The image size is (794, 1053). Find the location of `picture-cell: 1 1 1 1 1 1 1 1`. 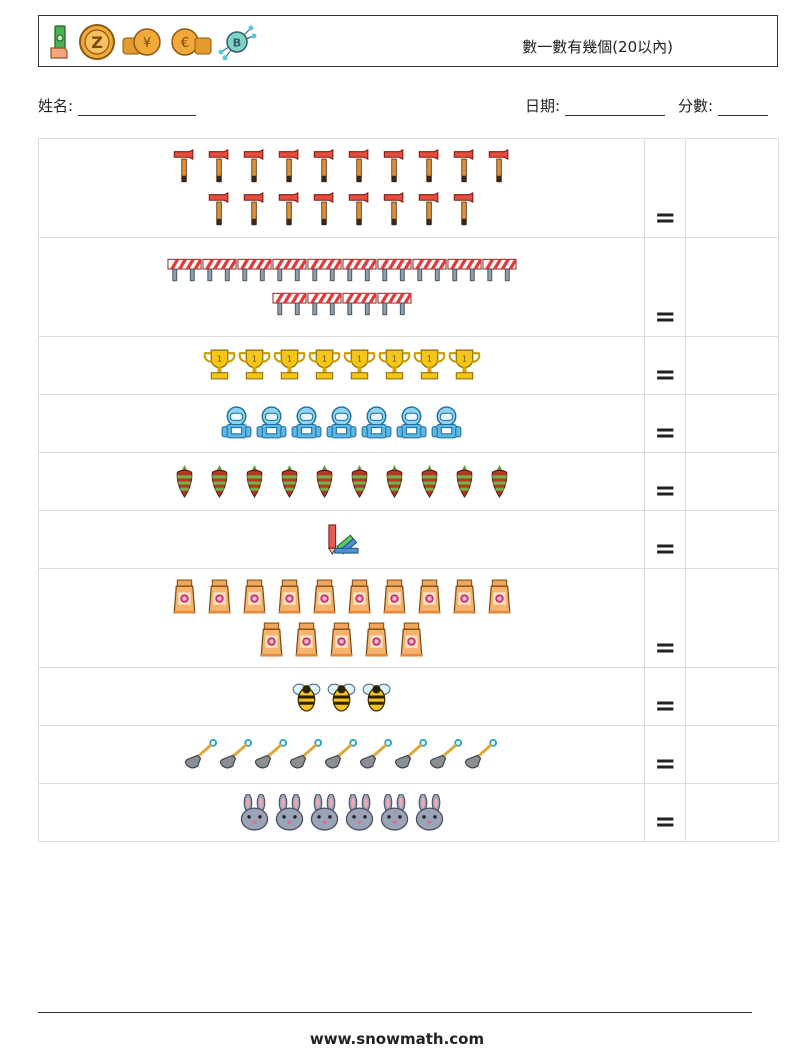

picture-cell: 1 1 1 1 1 1 1 1 is located at coordinates (341, 365).